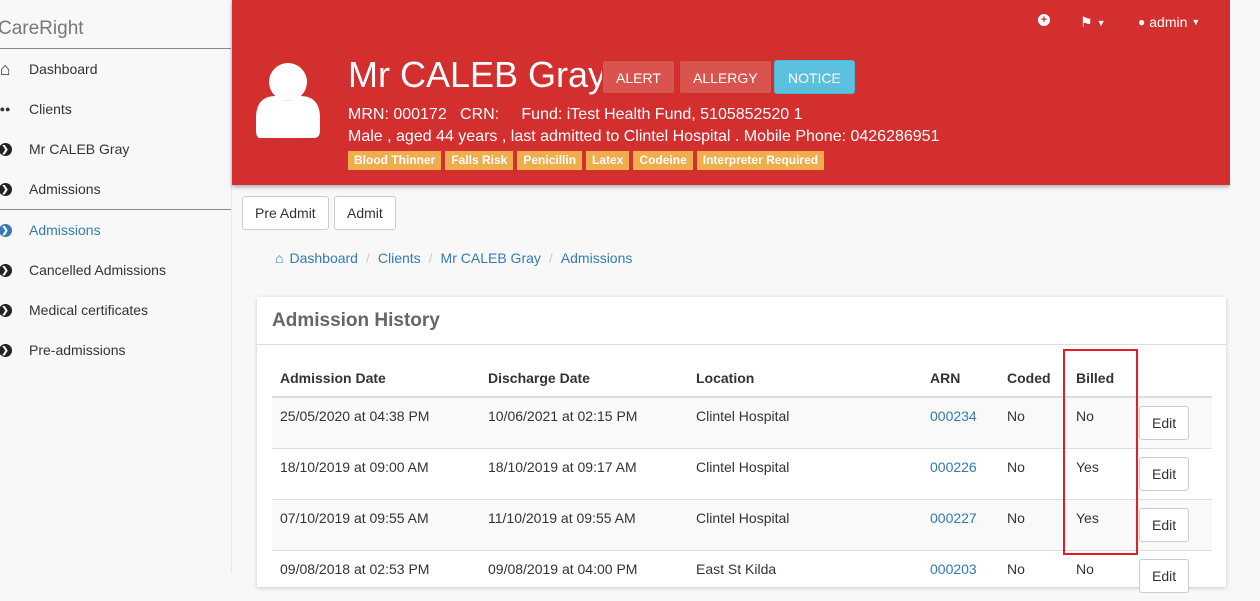  I want to click on arn-link: 000226, so click(953, 466).